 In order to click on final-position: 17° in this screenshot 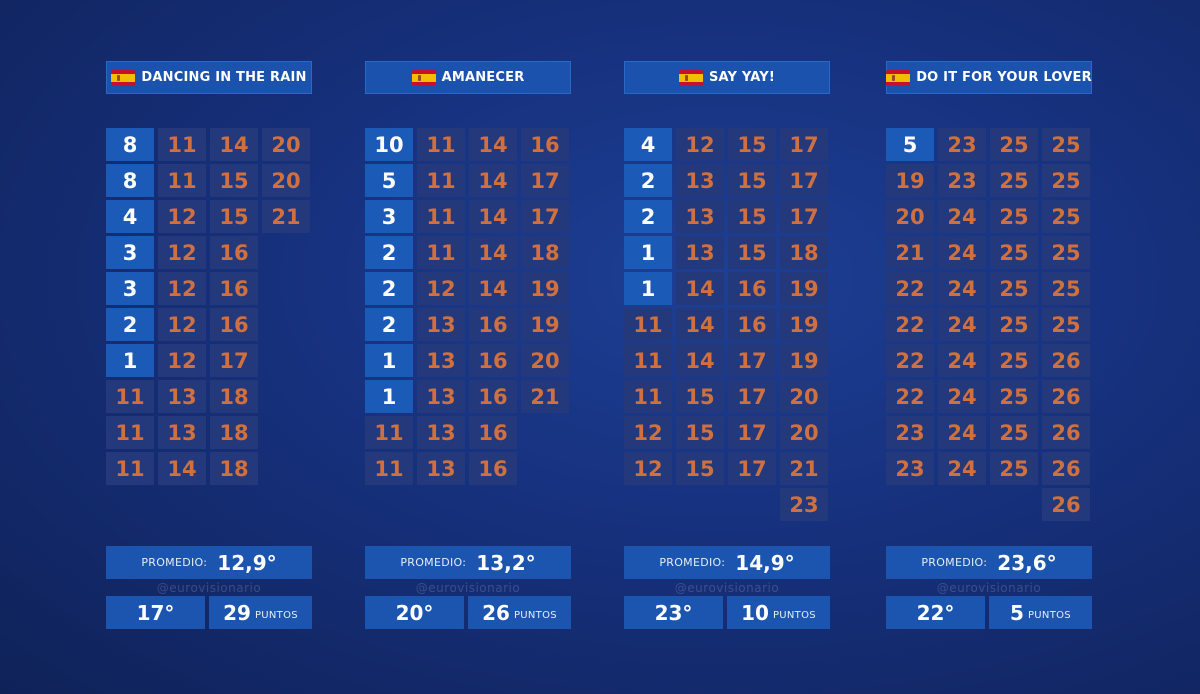, I will do `click(155, 612)`.